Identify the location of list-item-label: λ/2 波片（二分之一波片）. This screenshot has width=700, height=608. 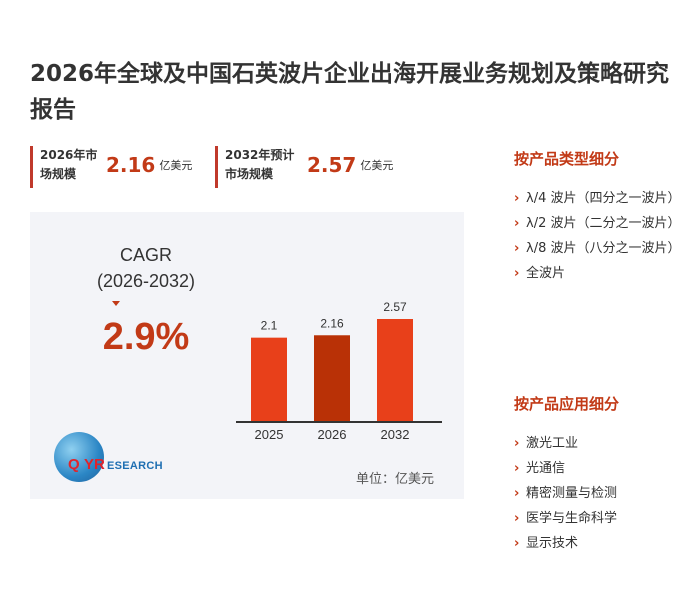
(603, 223).